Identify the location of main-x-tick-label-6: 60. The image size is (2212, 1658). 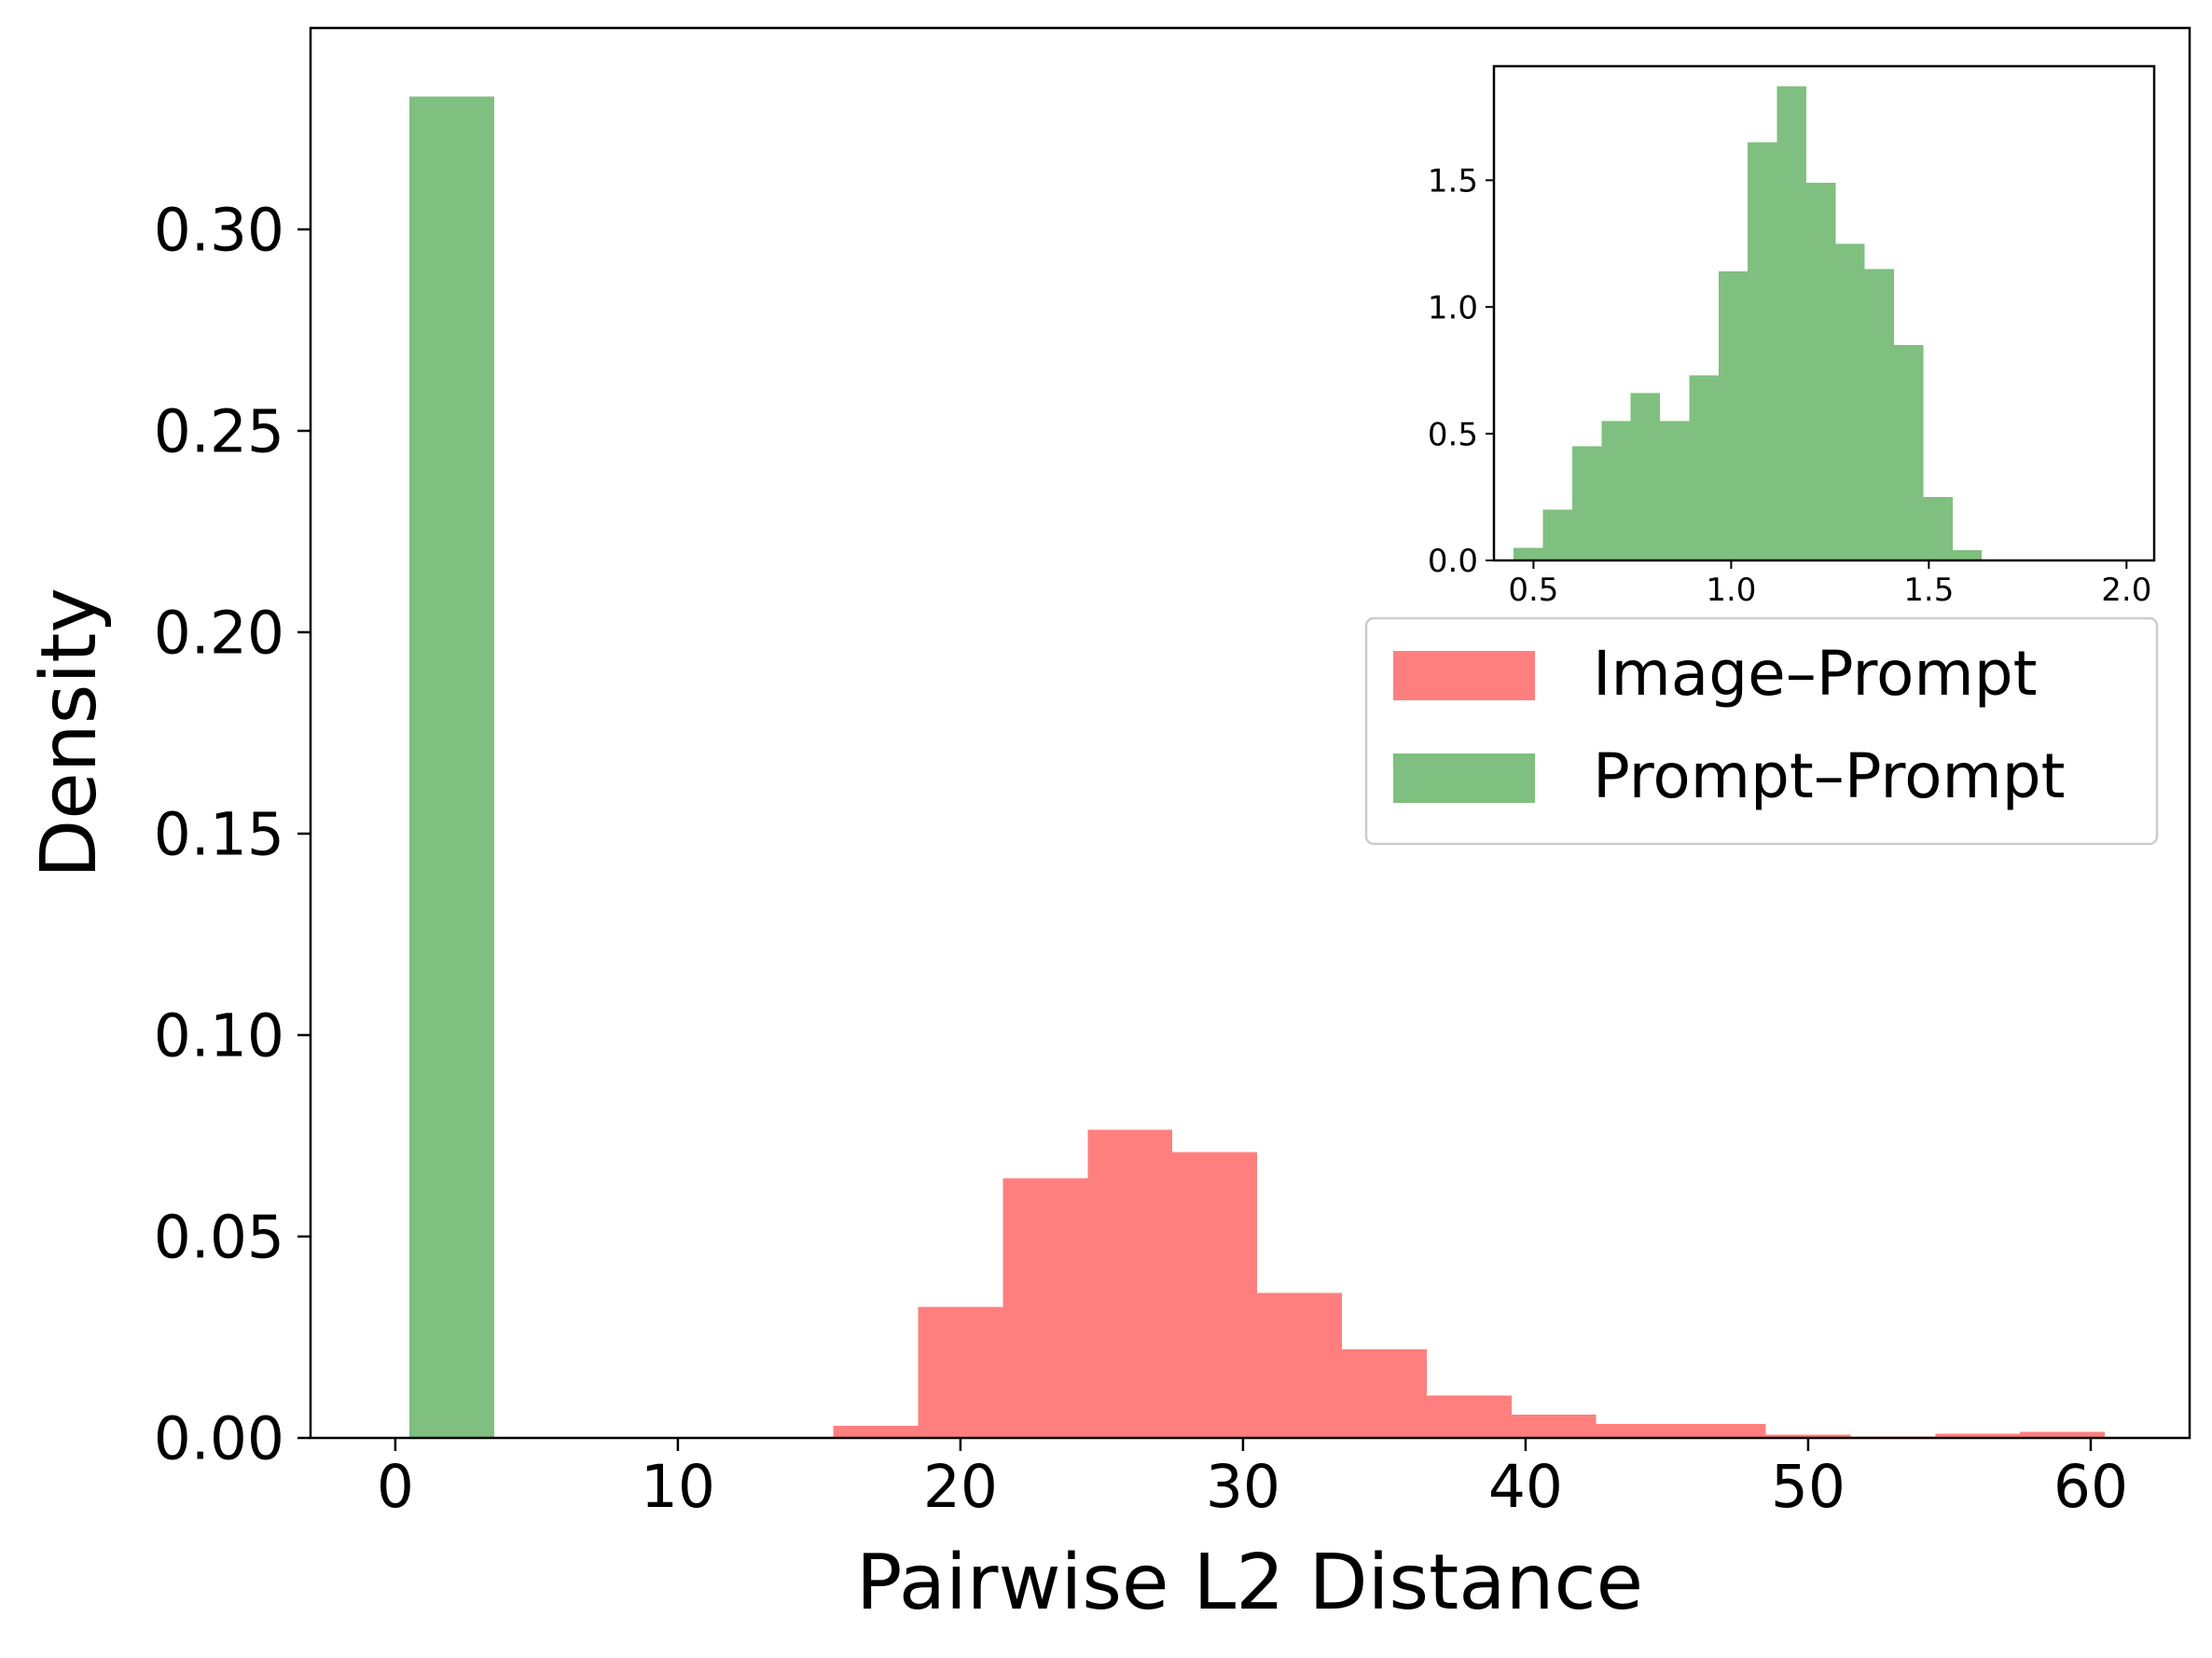
(2090, 1487).